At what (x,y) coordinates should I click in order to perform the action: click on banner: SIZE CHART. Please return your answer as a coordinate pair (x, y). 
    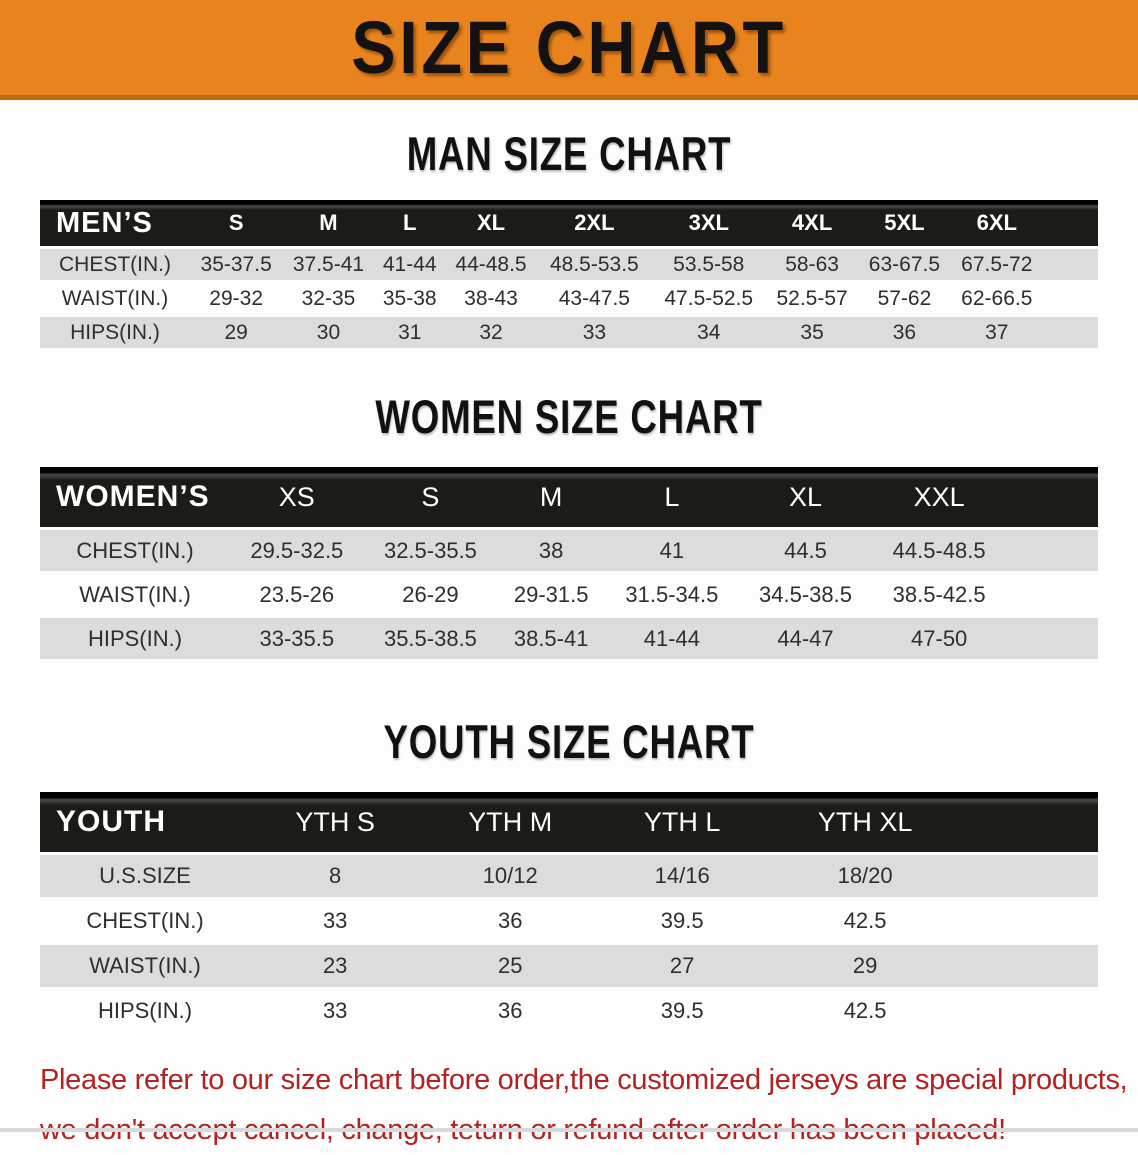
    Looking at the image, I should click on (569, 50).